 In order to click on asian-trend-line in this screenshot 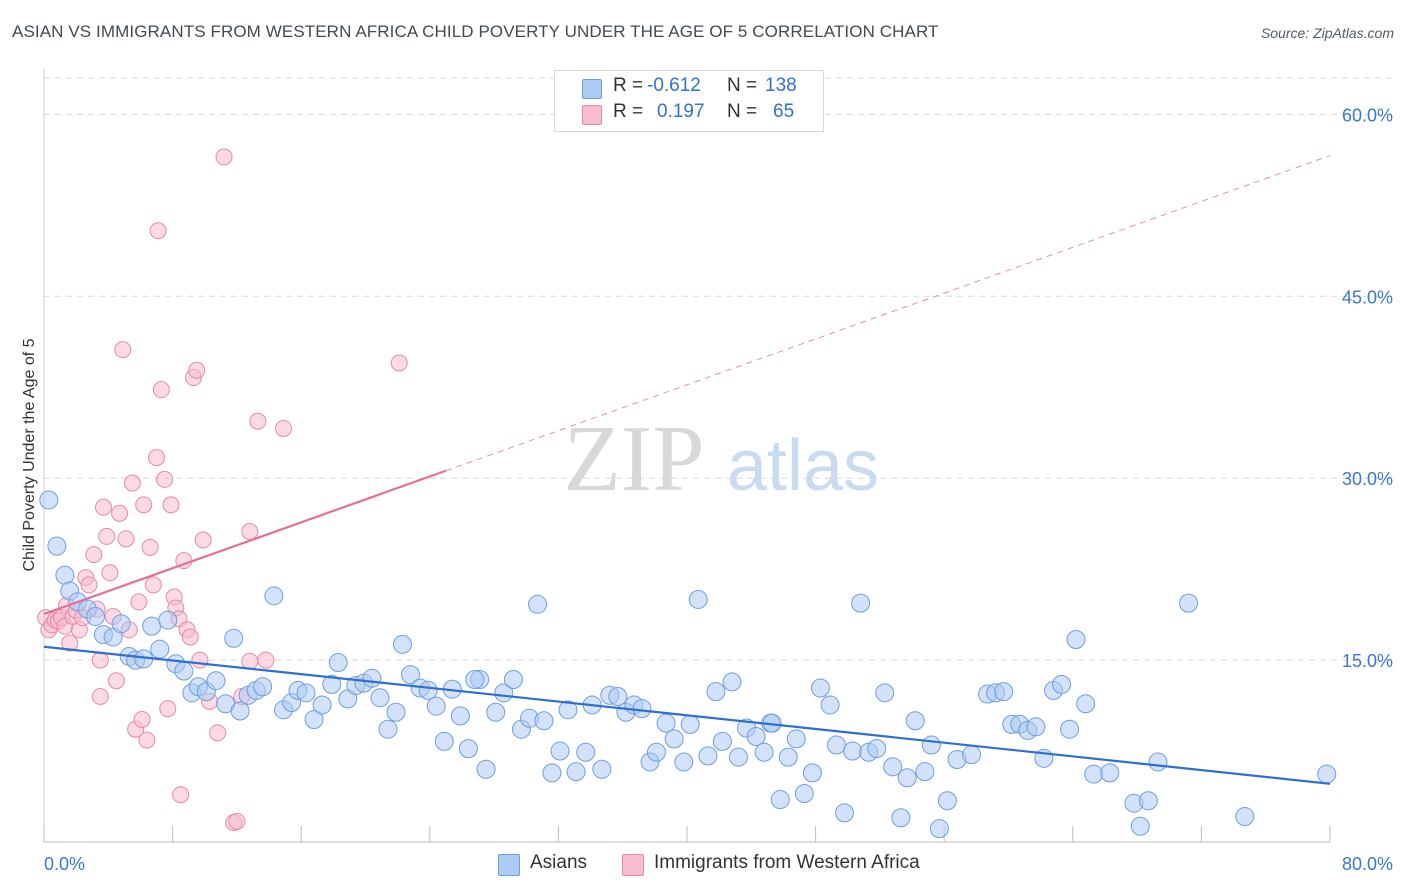, I will do `click(687, 715)`.